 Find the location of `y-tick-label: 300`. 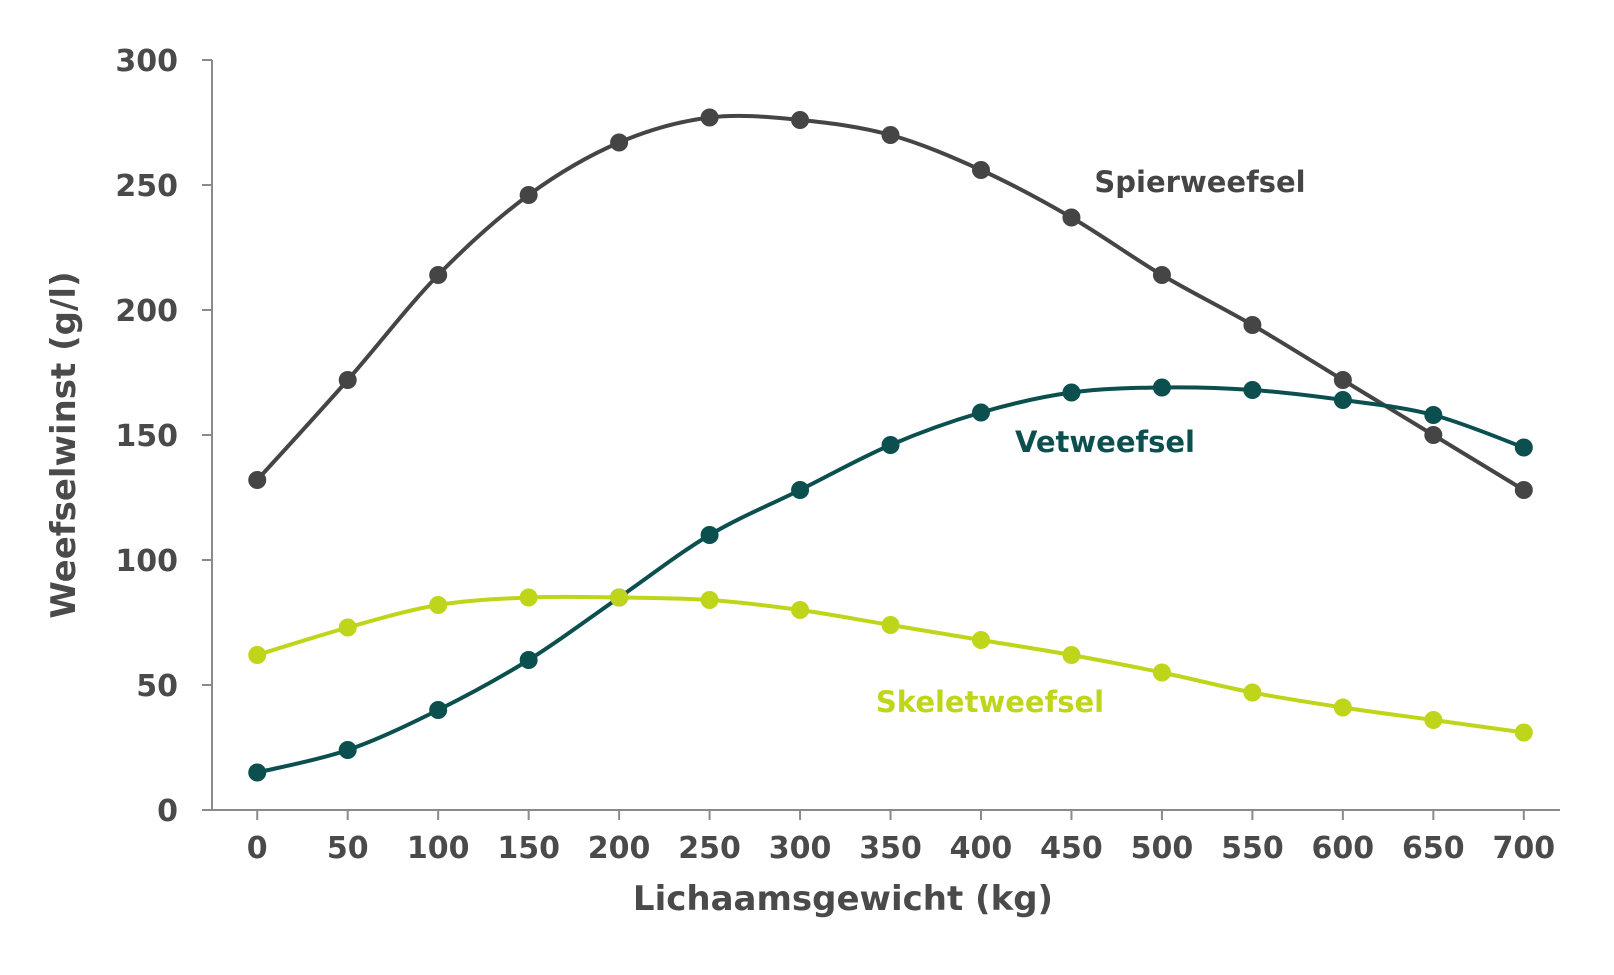

y-tick-label: 300 is located at coordinates (146, 61).